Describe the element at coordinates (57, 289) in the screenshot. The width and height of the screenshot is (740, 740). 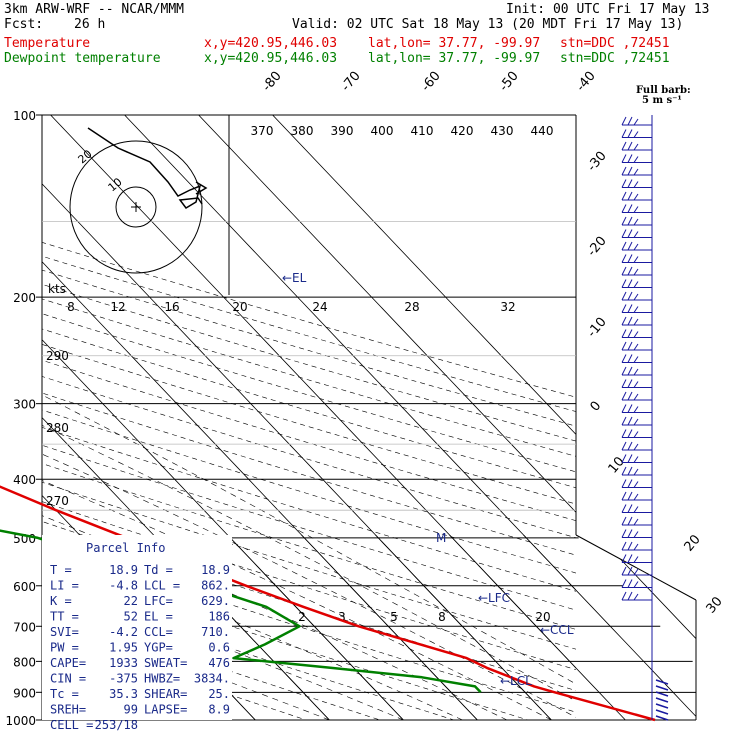
I see `hodograph-units-label: kts` at that location.